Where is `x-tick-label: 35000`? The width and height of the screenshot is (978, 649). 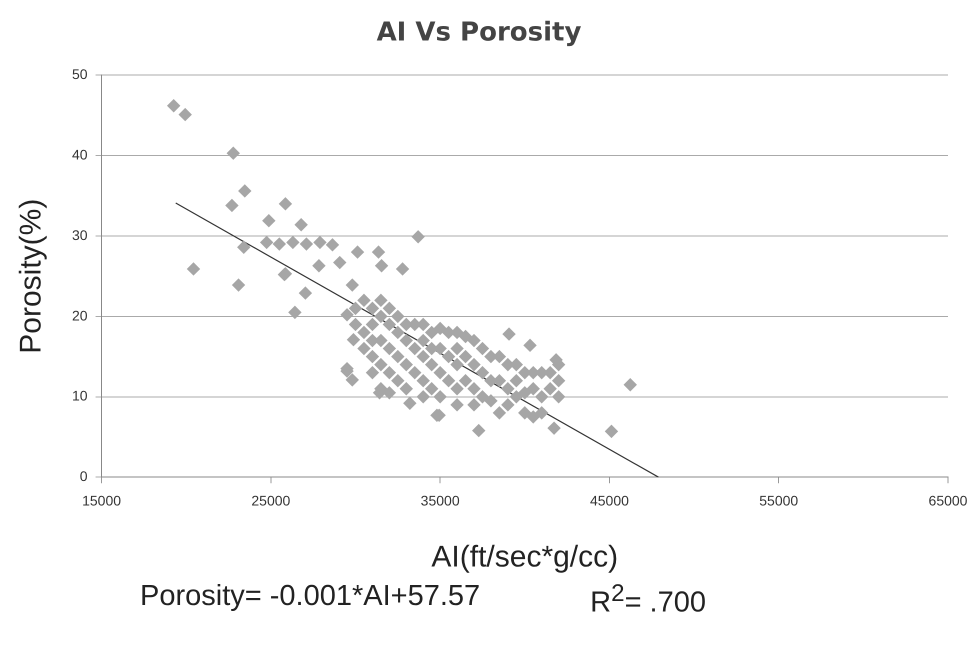 x-tick-label: 35000 is located at coordinates (440, 500).